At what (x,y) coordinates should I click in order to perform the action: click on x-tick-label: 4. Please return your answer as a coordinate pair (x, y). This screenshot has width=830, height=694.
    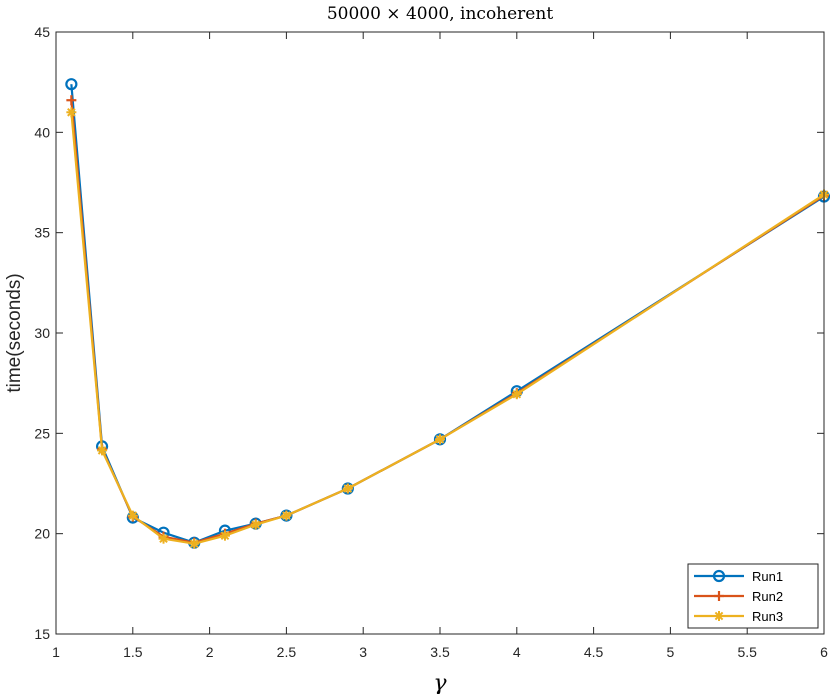
    Looking at the image, I should click on (517, 652).